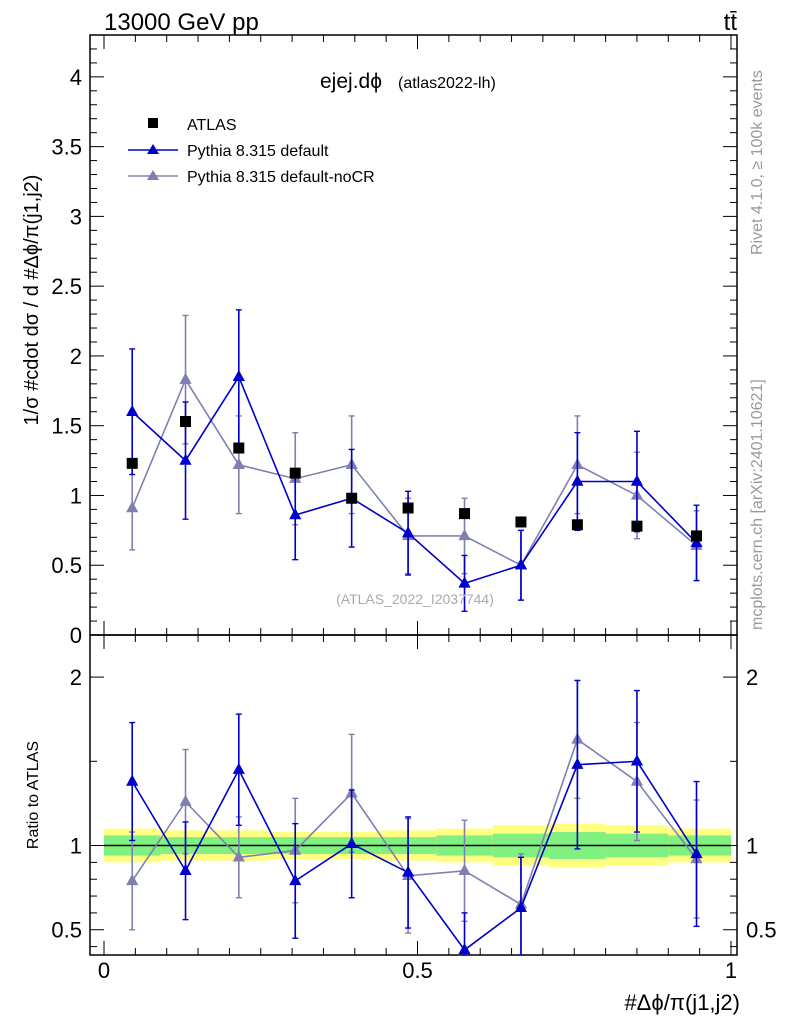 The height and width of the screenshot is (1024, 786). What do you see at coordinates (76, 635) in the screenshot?
I see `main-y-tick-label: 0` at bounding box center [76, 635].